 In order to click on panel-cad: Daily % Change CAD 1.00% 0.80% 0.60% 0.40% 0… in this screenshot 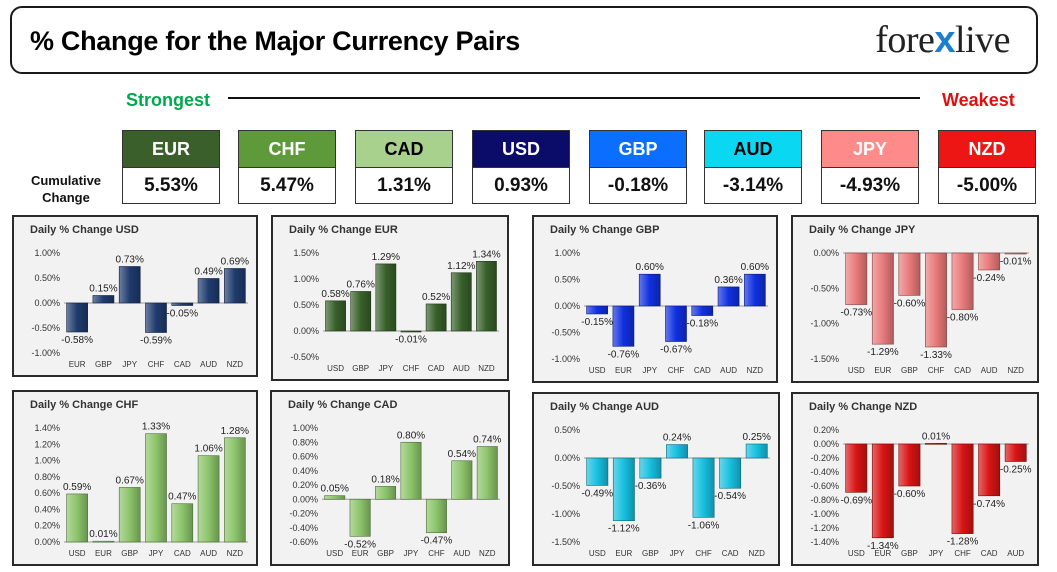, I will do `click(390, 478)`.